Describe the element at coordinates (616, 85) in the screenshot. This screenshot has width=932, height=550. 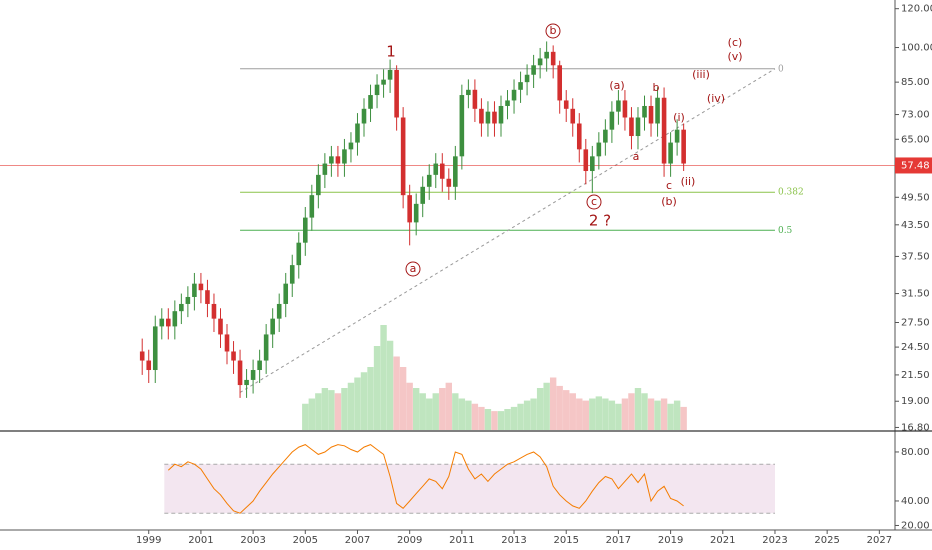
I see `wave-label: (a)` at that location.